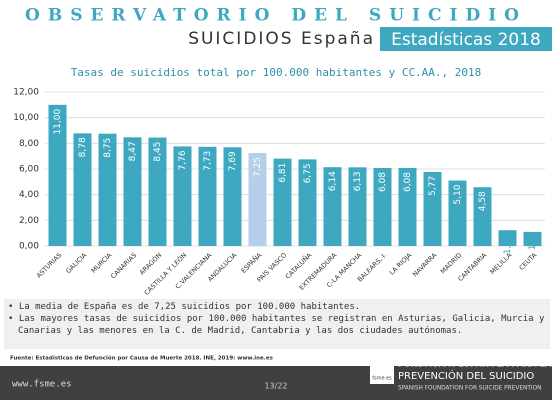  What do you see at coordinates (382, 379) in the screenshot?
I see `logo: fsme.es` at bounding box center [382, 379].